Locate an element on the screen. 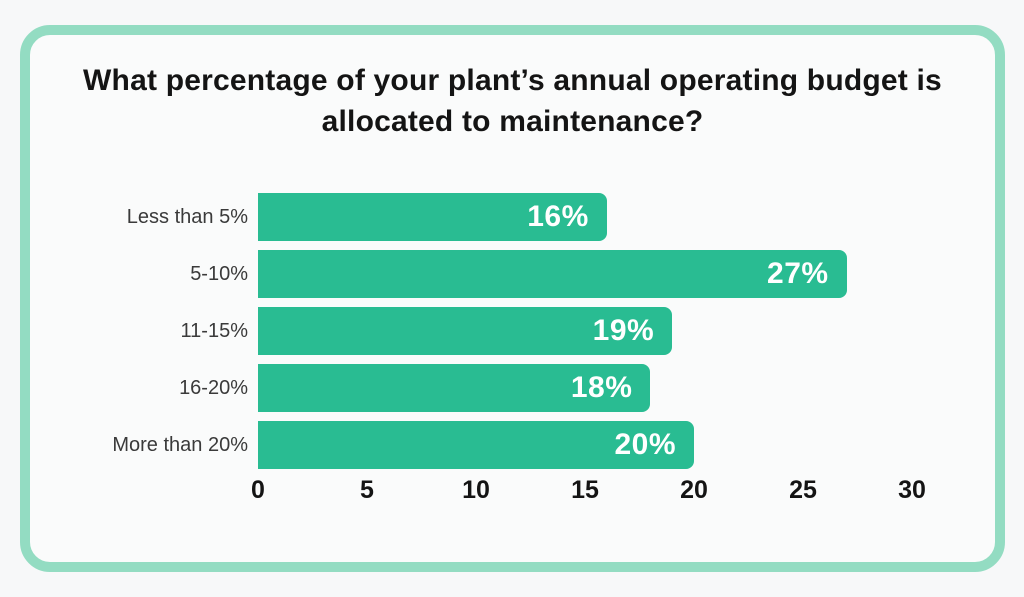 The height and width of the screenshot is (597, 1024). bar-row: Less than 5% 16% is located at coordinates (512, 217).